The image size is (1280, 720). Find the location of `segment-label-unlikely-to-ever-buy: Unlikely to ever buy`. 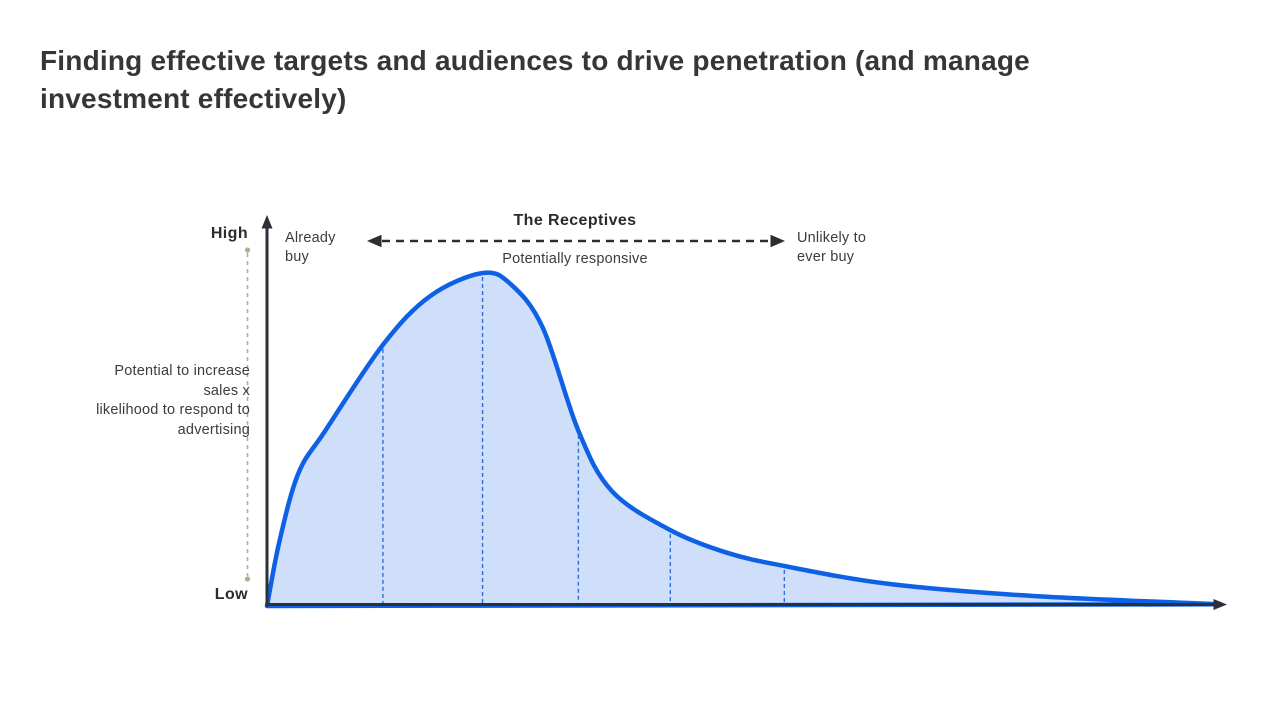

segment-label-unlikely-to-ever-buy: Unlikely to ever buy is located at coordinates (832, 247).